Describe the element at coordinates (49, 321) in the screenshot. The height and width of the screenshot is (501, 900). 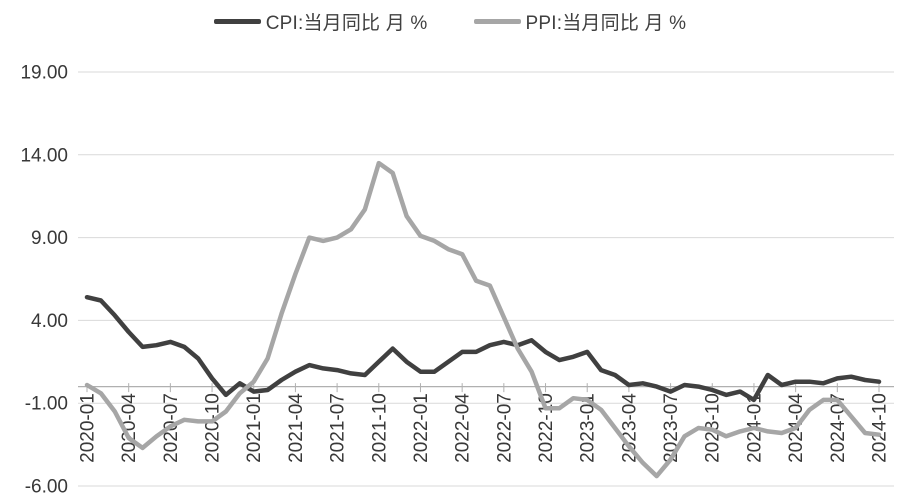
I see `y-tick-label: 4.00` at that location.